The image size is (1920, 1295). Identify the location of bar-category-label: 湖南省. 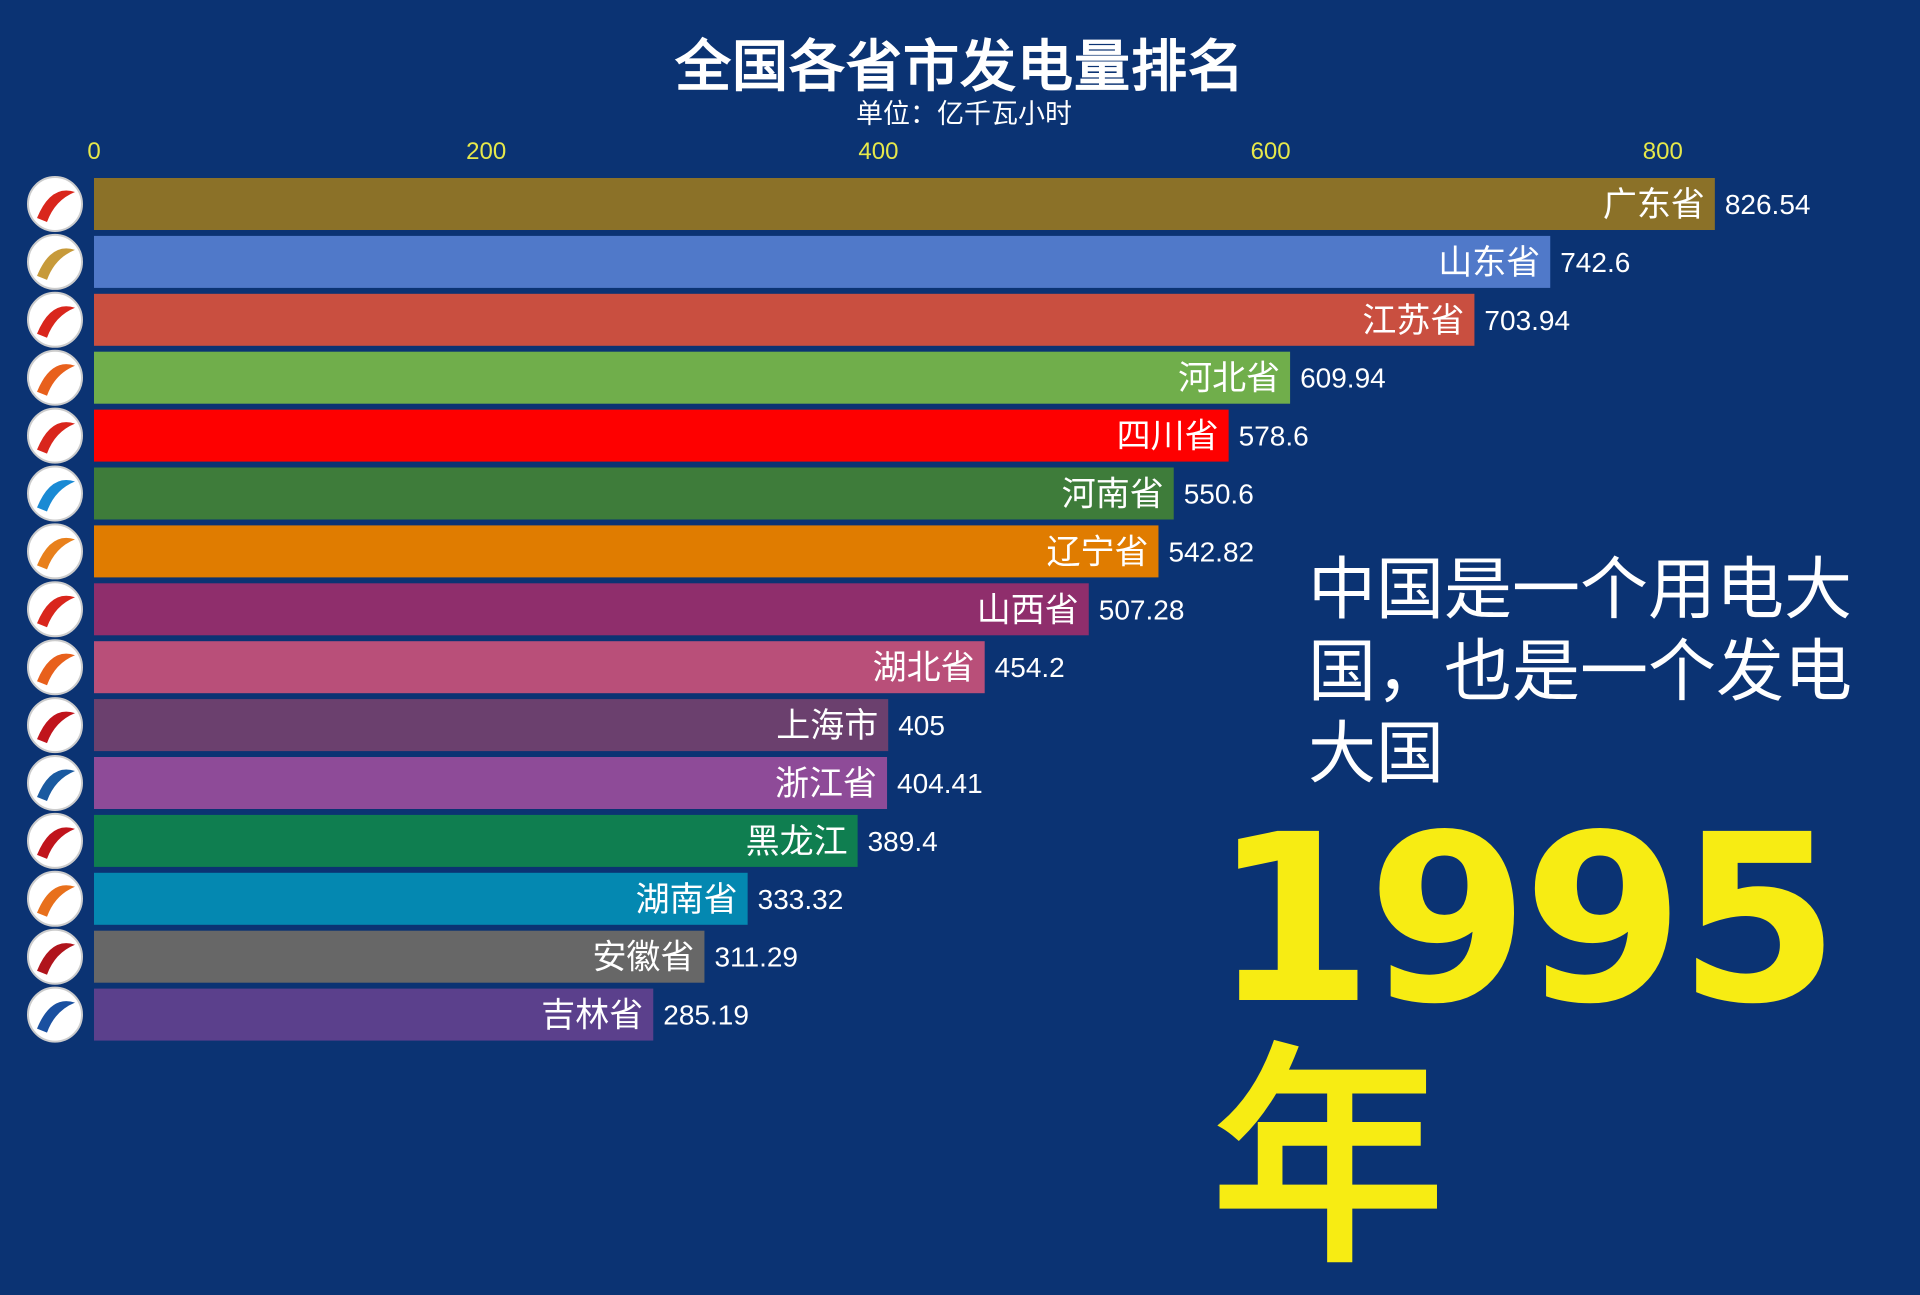
(687, 900).